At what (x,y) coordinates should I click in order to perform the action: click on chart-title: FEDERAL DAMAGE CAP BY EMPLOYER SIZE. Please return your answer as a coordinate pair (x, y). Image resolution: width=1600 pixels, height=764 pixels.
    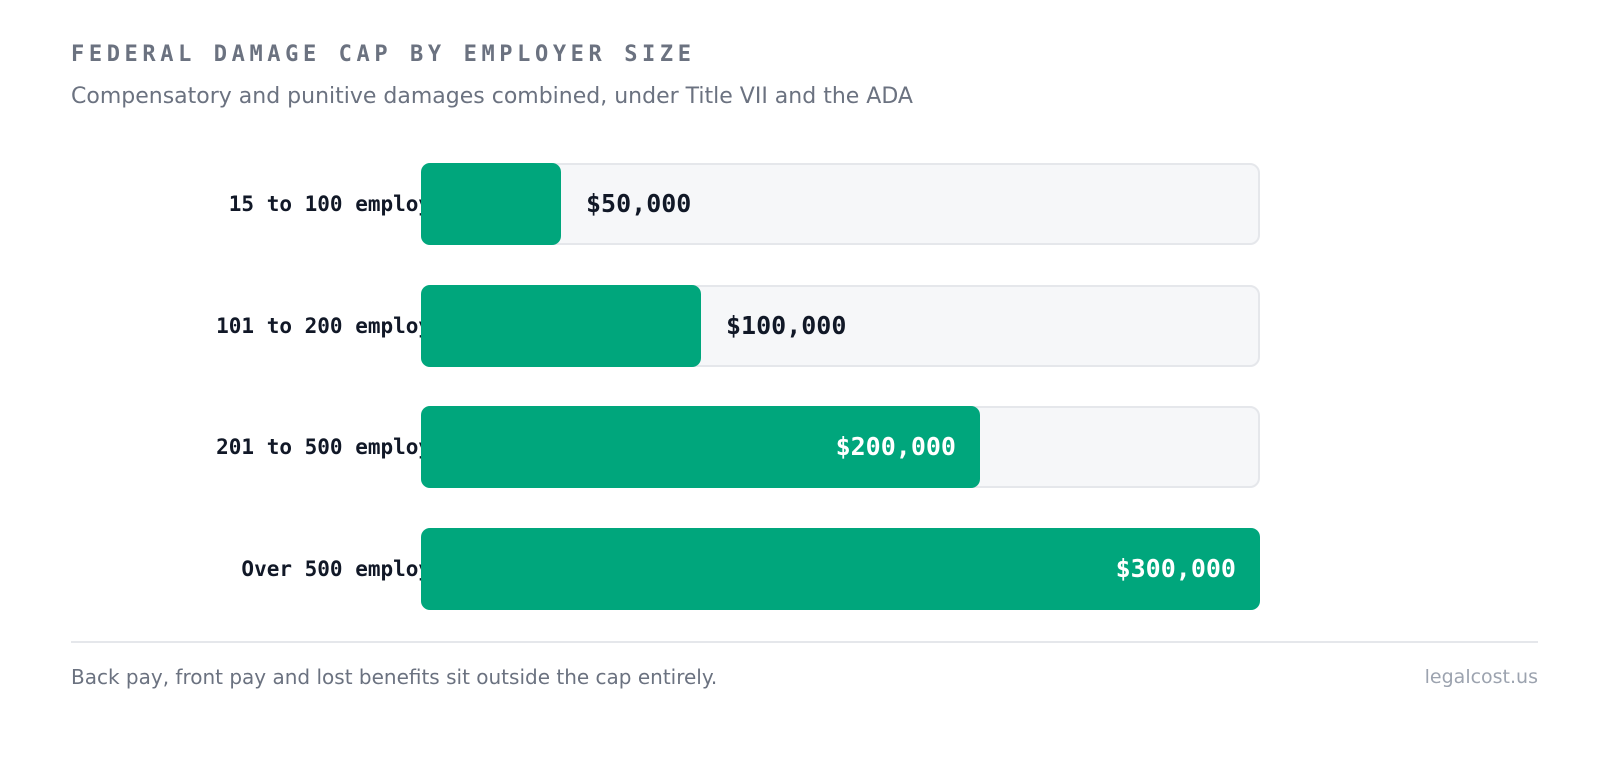
    Looking at the image, I should click on (383, 54).